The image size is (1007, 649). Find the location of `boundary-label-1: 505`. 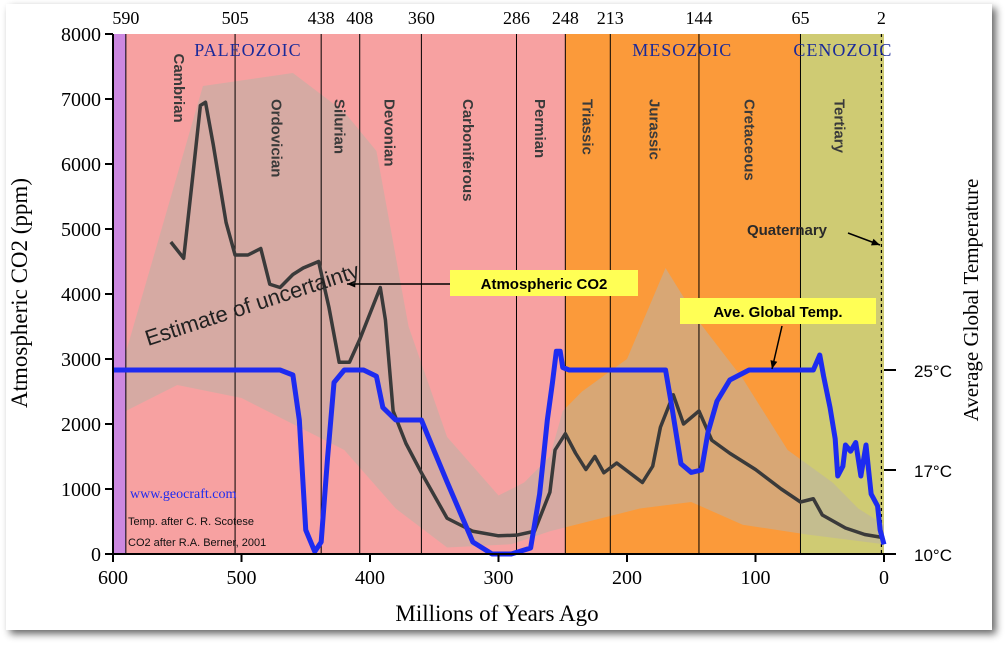

boundary-label-1: 505 is located at coordinates (235, 18).